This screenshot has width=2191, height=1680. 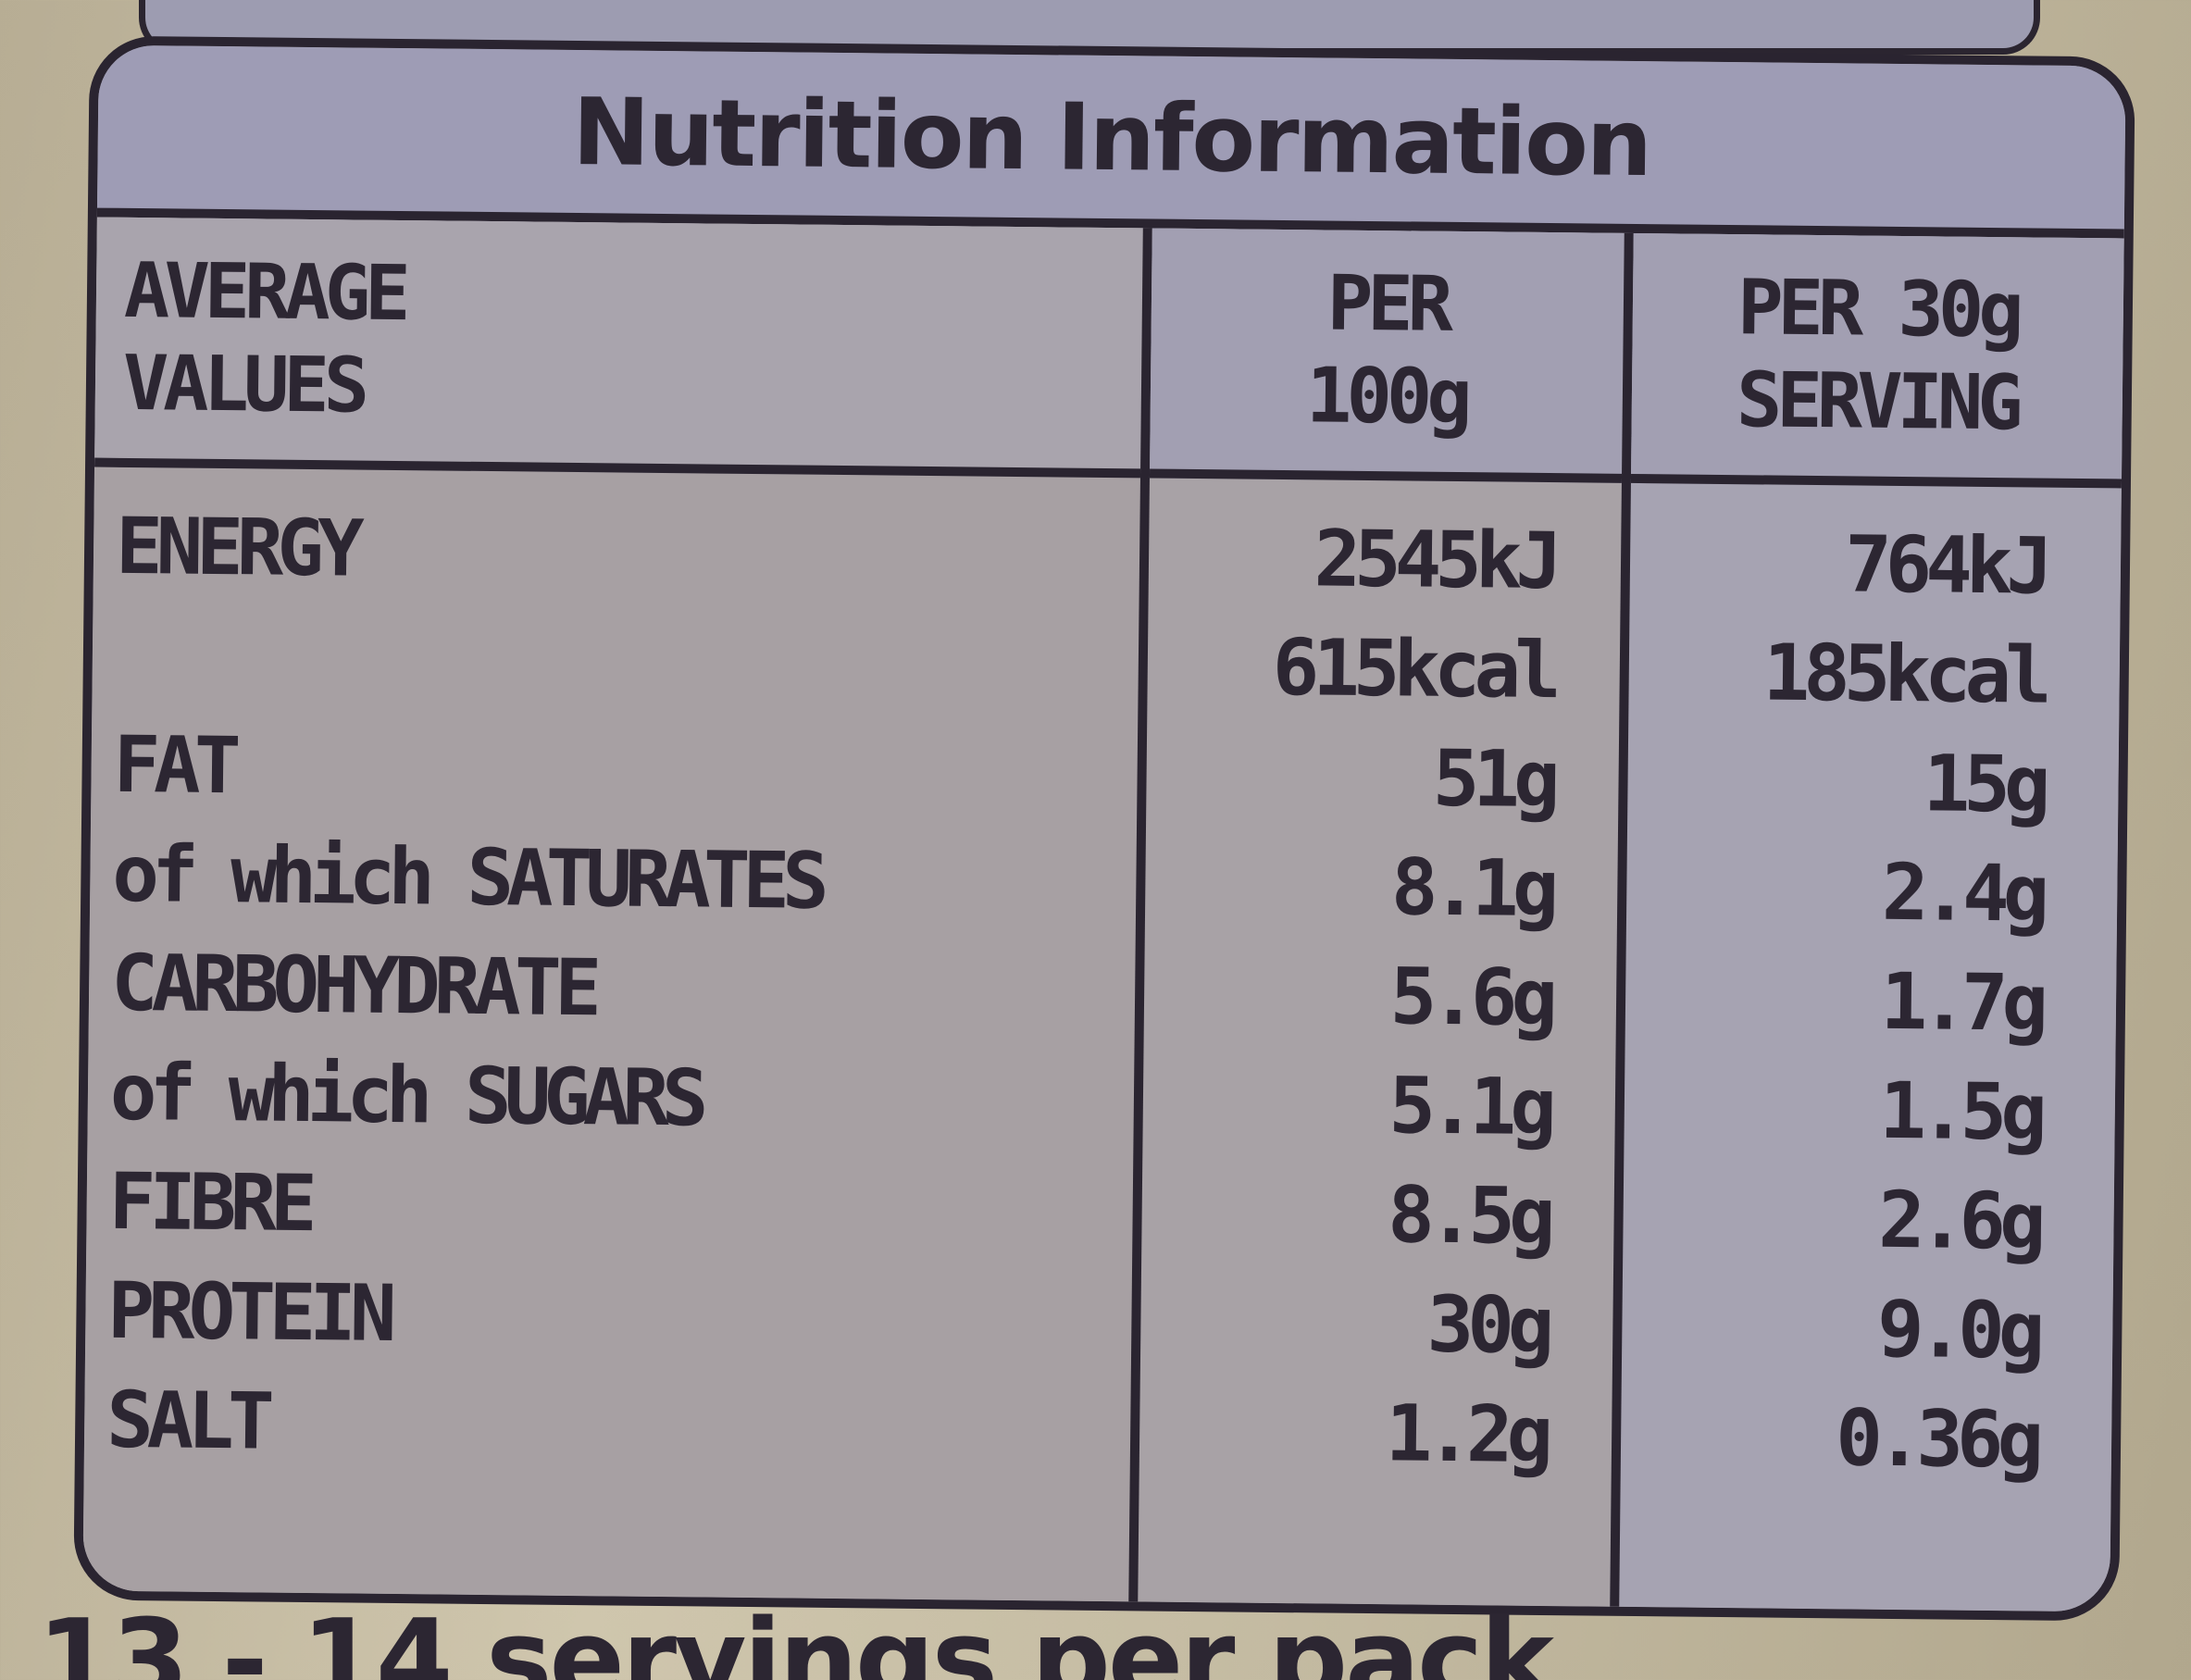 What do you see at coordinates (1494, 779) in the screenshot?
I see `value-per-100g: 51g` at bounding box center [1494, 779].